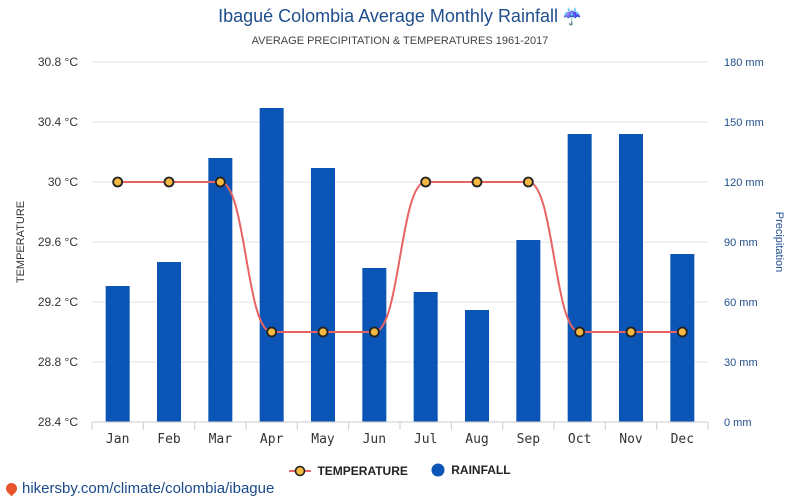 This screenshot has width=800, height=500. What do you see at coordinates (682, 439) in the screenshot?
I see `x-tick-label: Dec` at bounding box center [682, 439].